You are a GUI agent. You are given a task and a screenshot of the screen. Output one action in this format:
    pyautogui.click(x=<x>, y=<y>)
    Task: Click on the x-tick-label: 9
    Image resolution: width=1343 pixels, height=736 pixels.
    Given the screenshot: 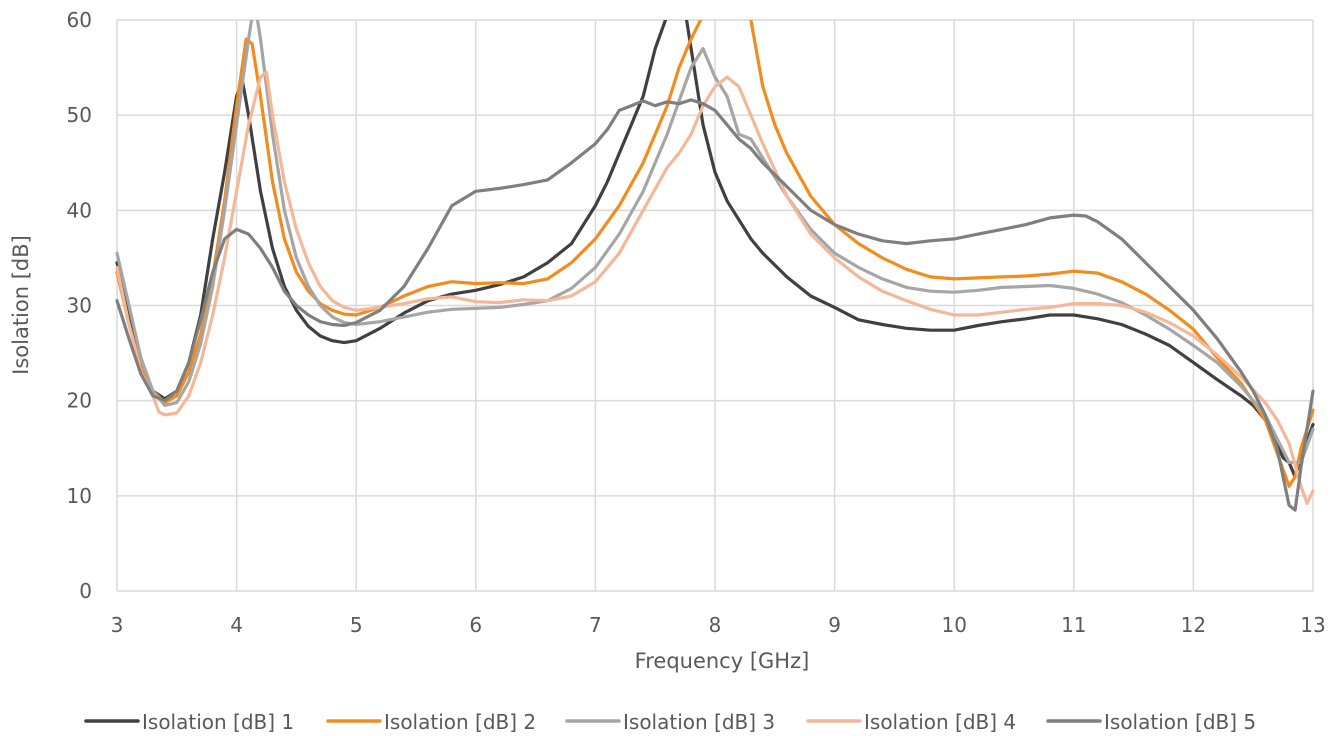 What is the action you would take?
    pyautogui.click(x=834, y=625)
    